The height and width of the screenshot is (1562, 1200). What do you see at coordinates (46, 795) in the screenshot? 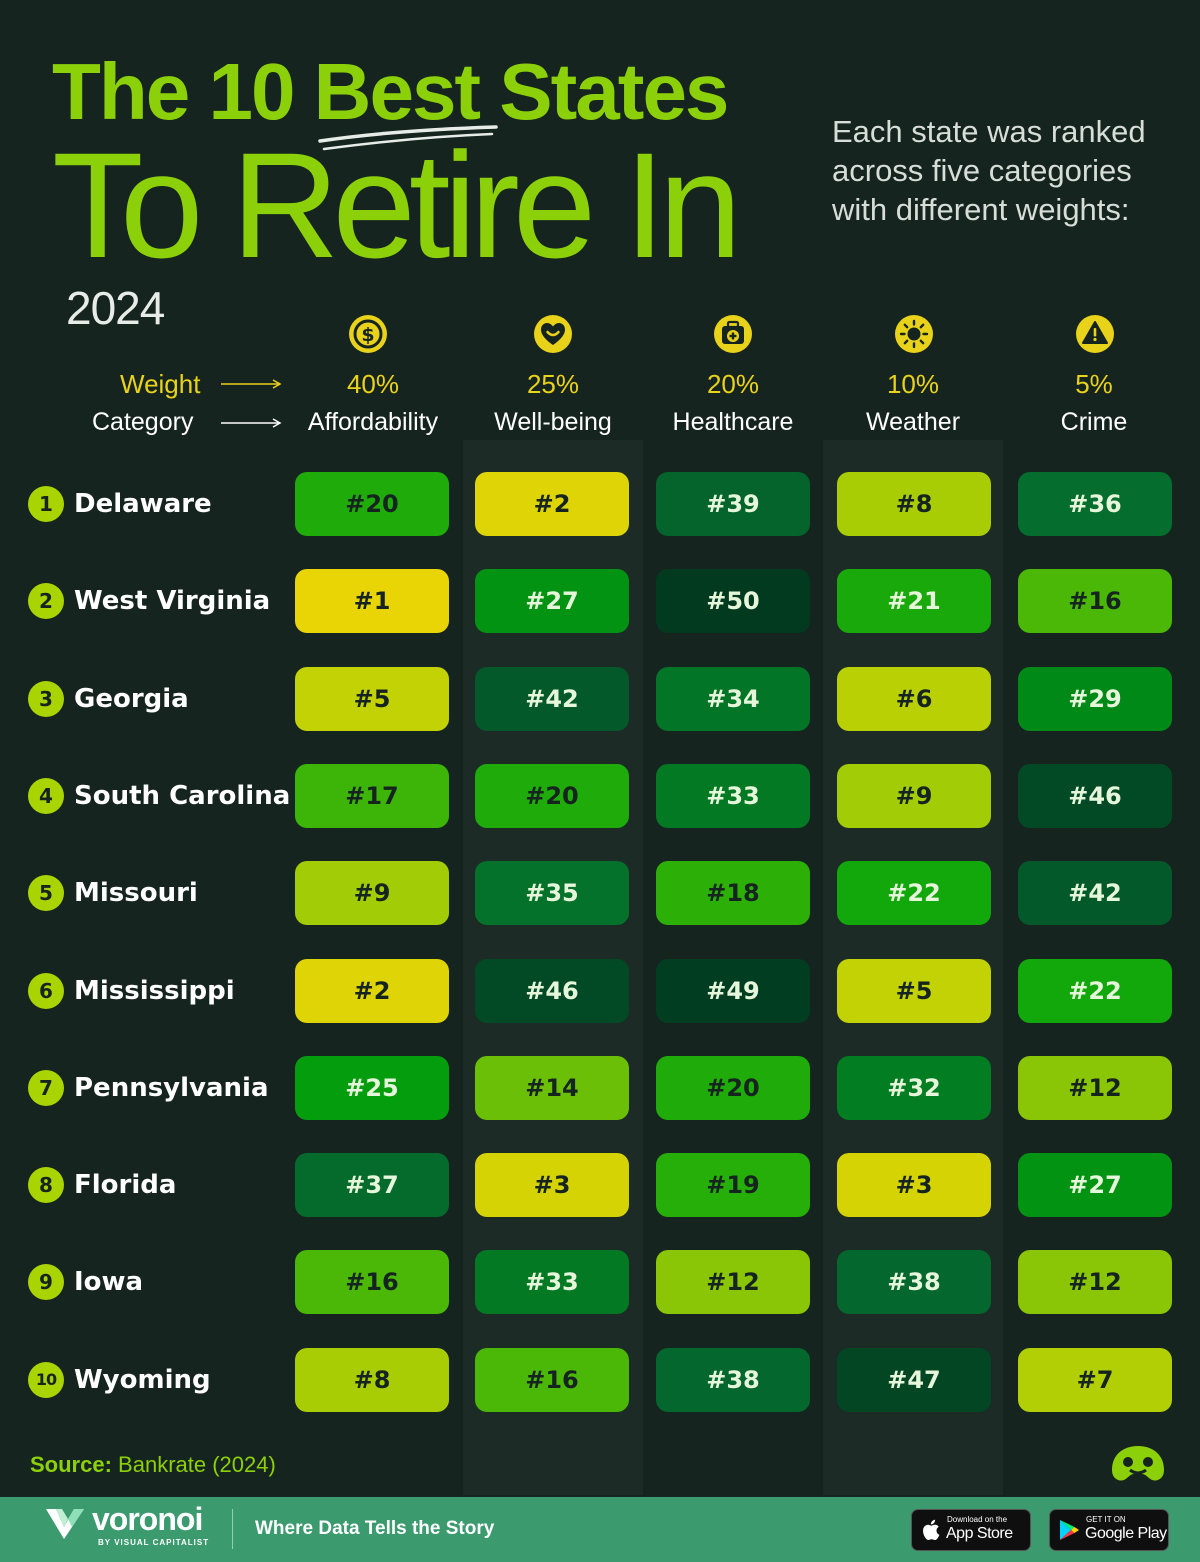
I see `rank-badge: 4` at bounding box center [46, 795].